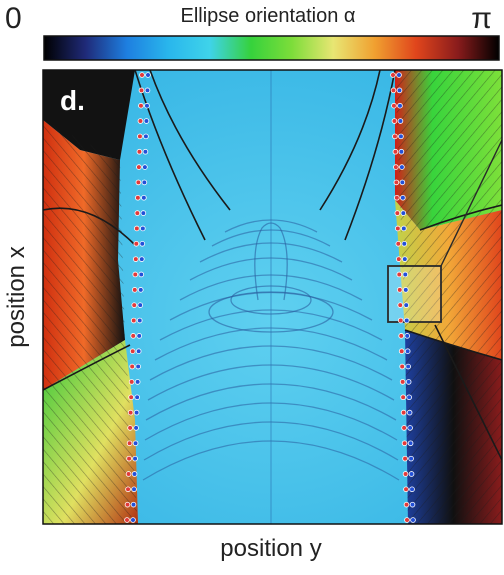 Image resolution: width=504 pixels, height=575 pixels. Describe the element at coordinates (252, 31) in the screenshot. I see `colorbar: 0 Ellipse orientation α π` at that location.